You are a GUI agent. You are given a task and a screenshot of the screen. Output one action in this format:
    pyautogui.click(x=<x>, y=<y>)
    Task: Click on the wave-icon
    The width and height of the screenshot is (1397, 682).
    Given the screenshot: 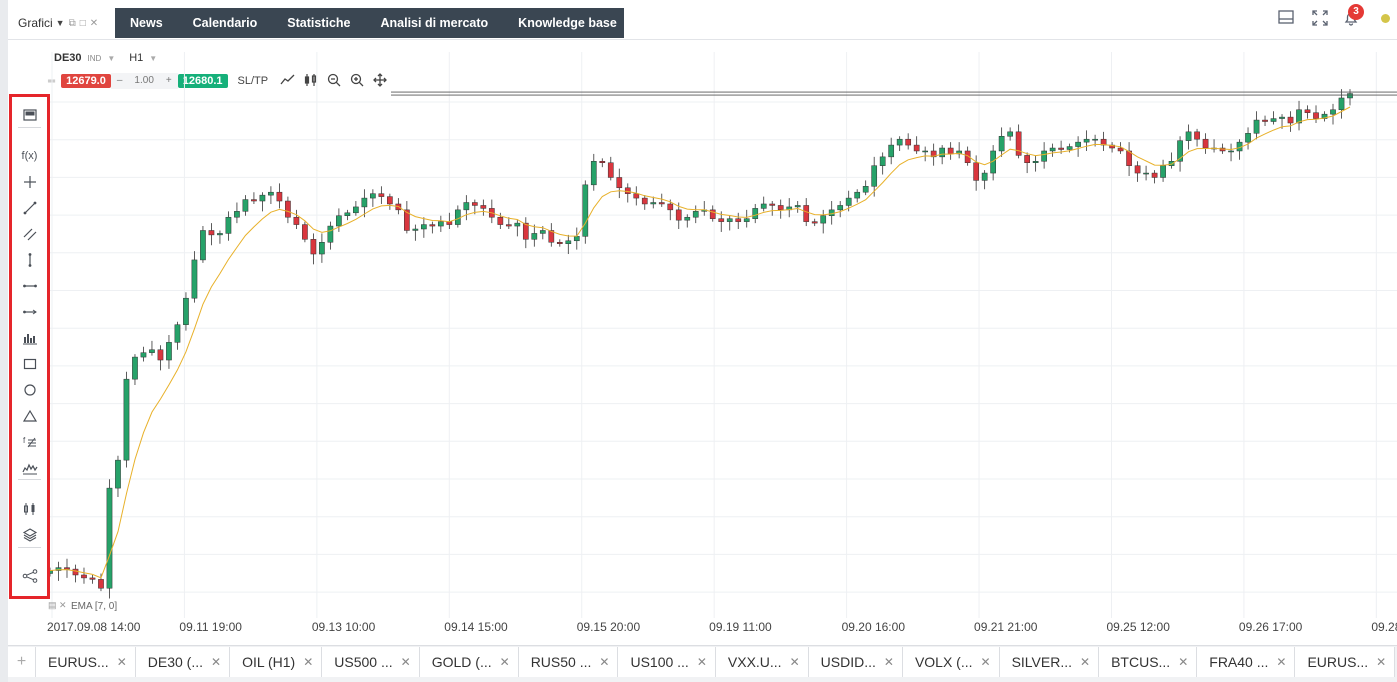 What is the action you would take?
    pyautogui.click(x=29, y=468)
    